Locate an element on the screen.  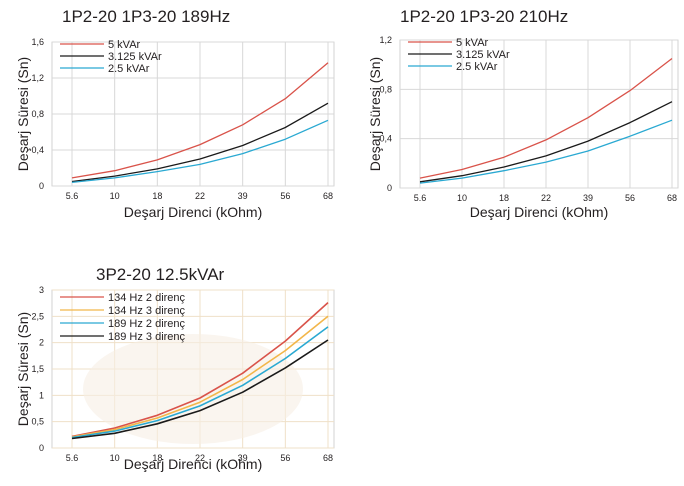
legend-label: 134 Hz 3 direnç is located at coordinates (147, 311).